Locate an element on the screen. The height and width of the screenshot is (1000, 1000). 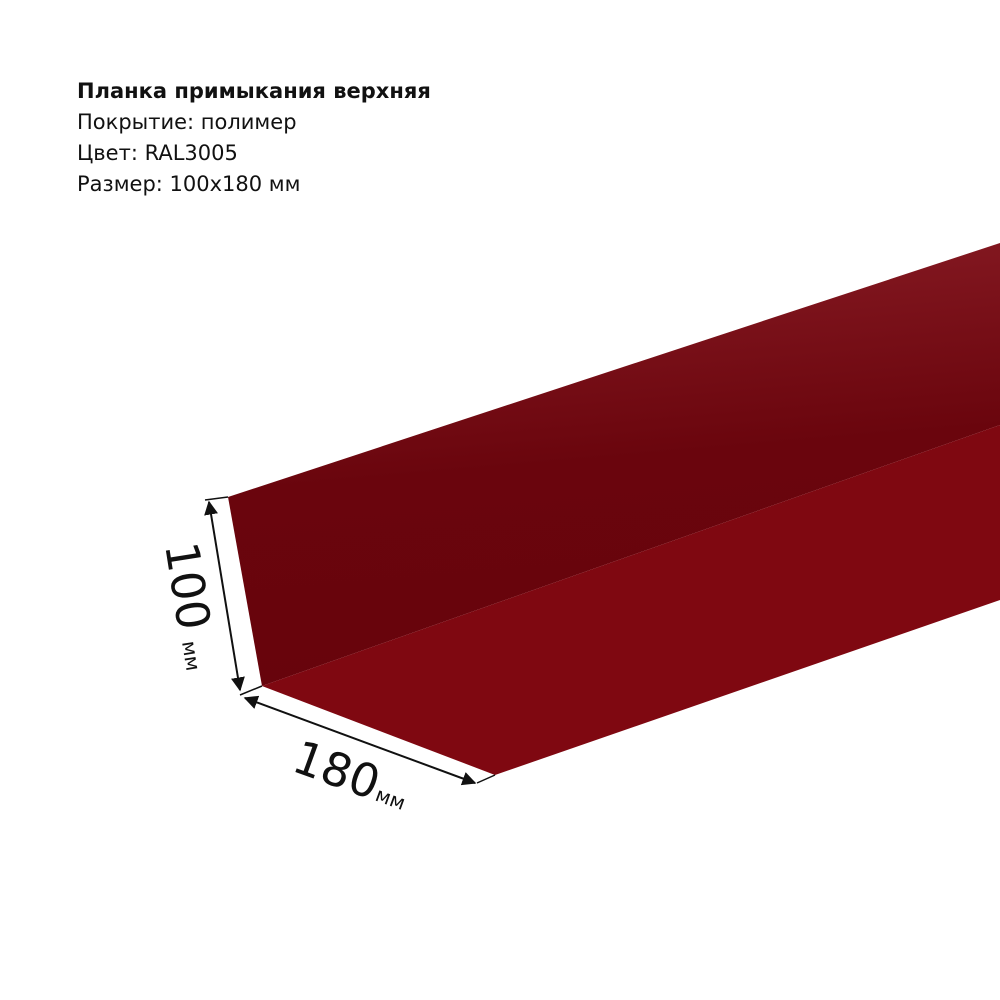
width-dimension-line is located at coordinates (360, 740).